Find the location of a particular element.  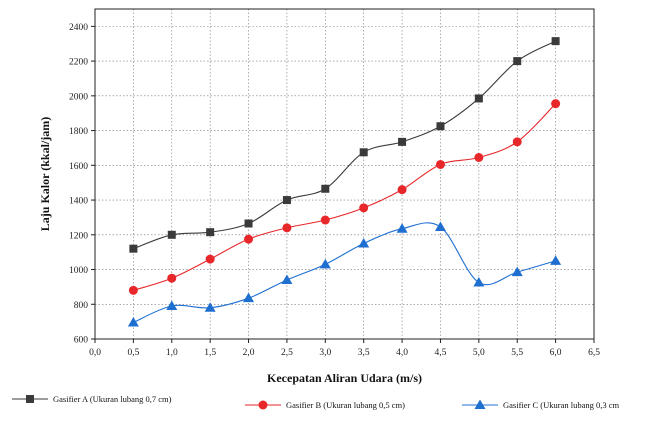

x-tick-label: 1,5 is located at coordinates (210, 353).